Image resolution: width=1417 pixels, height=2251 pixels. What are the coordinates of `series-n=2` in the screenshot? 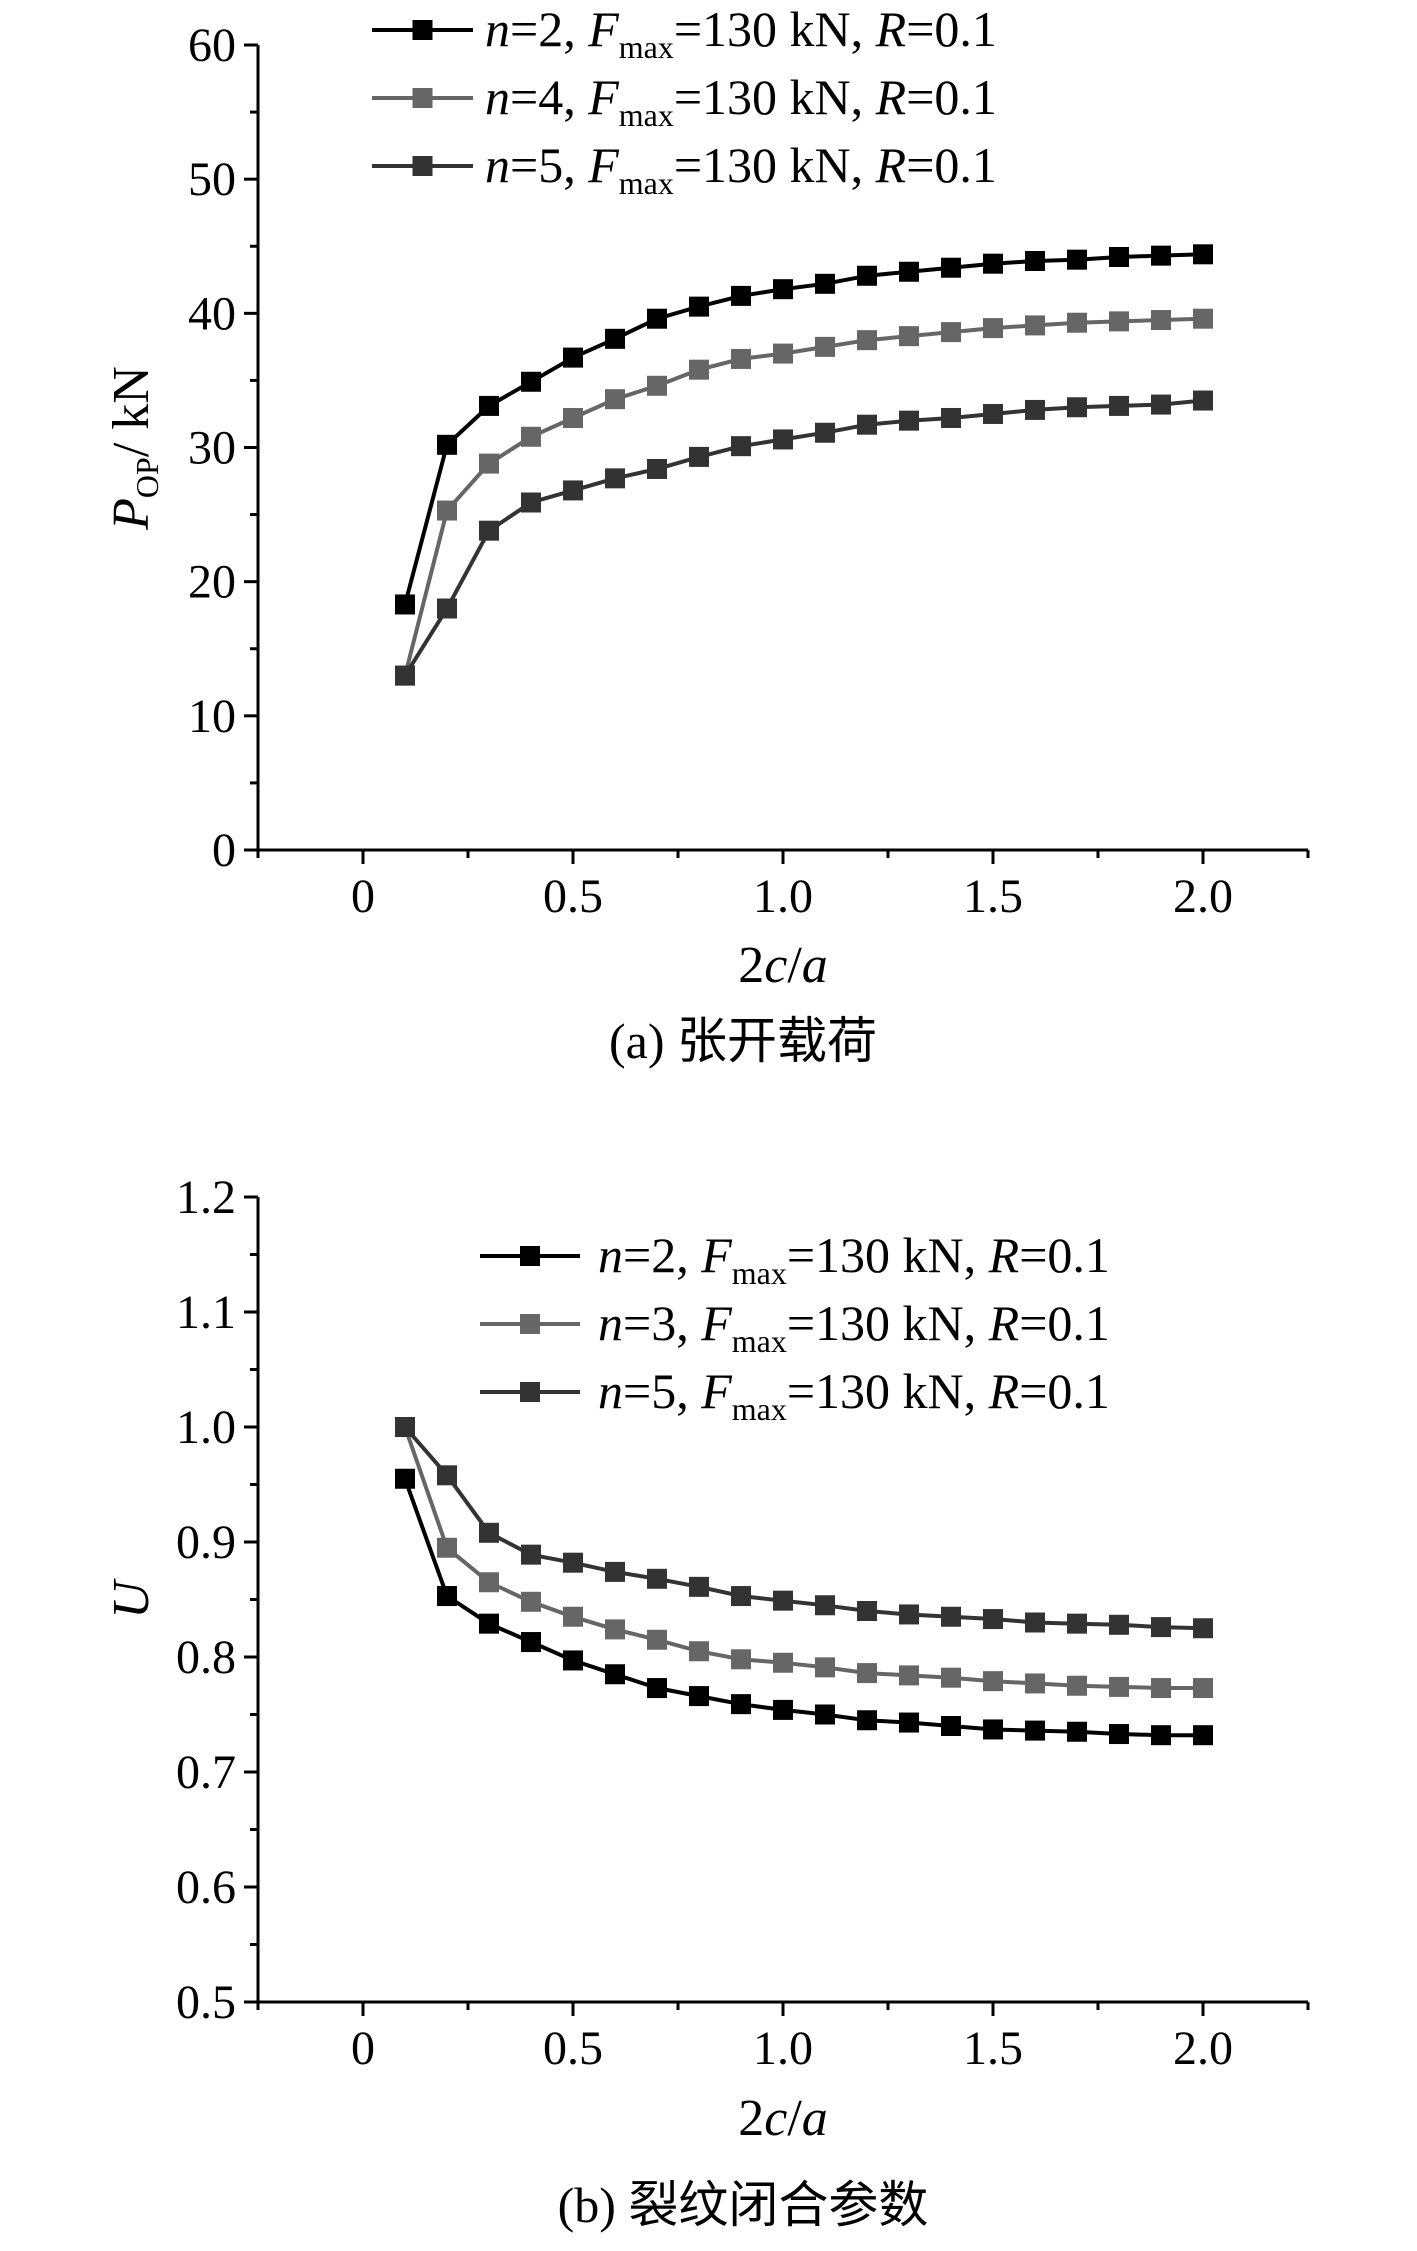 It's located at (804, 429).